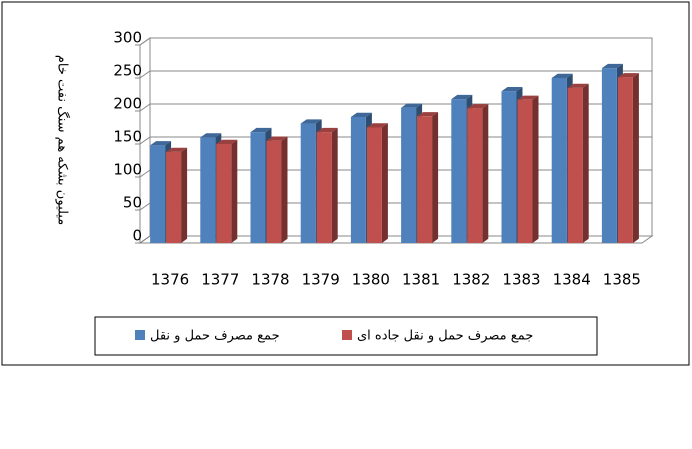 The image size is (692, 449). I want to click on y-tick-label: 300, so click(127, 38).